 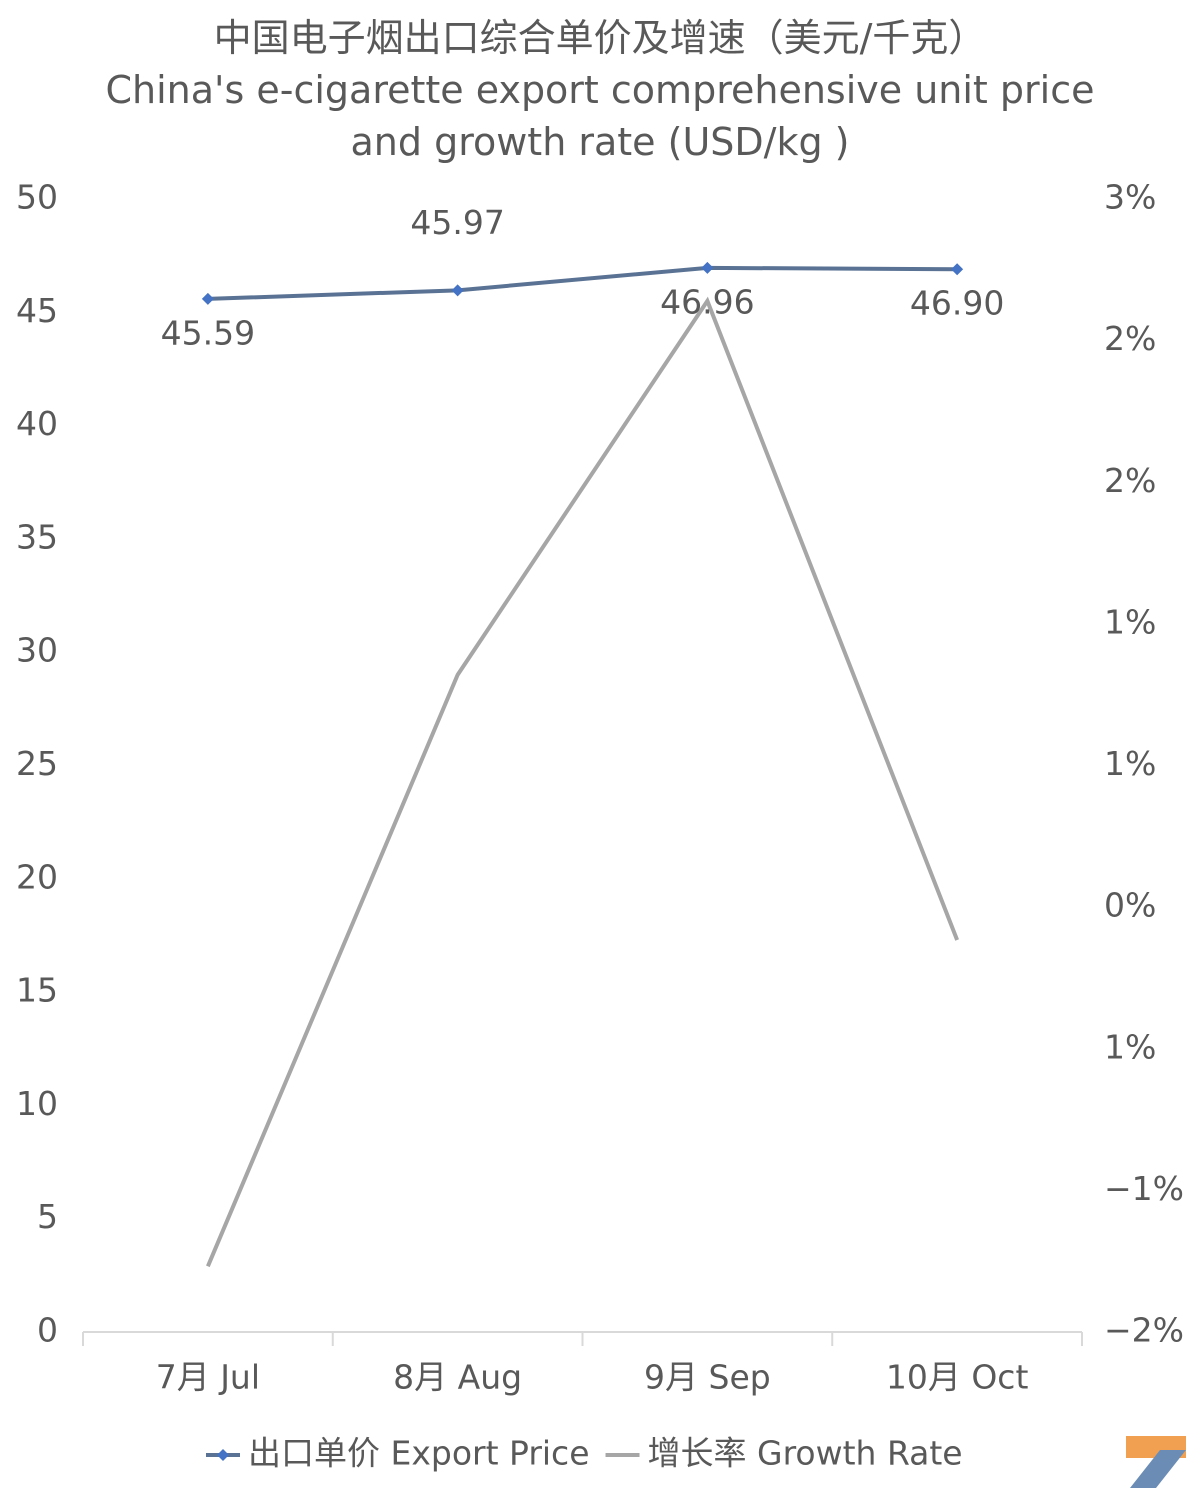 I want to click on y2-tick-label: −2%, so click(x=1144, y=1330).